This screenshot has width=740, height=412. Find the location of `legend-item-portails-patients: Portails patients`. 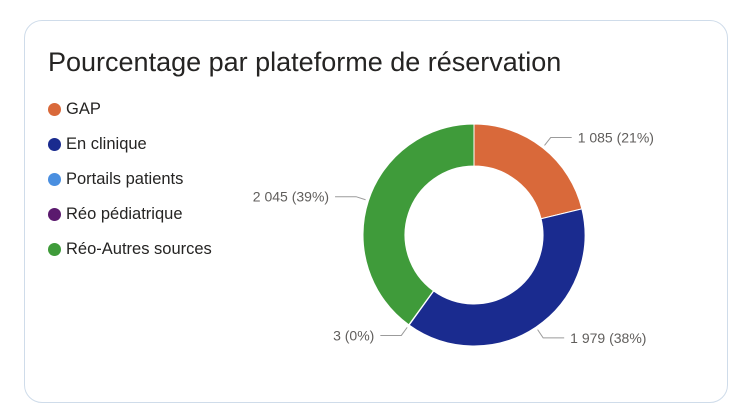

legend-item-portails-patients: Portails patients is located at coordinates (130, 179).